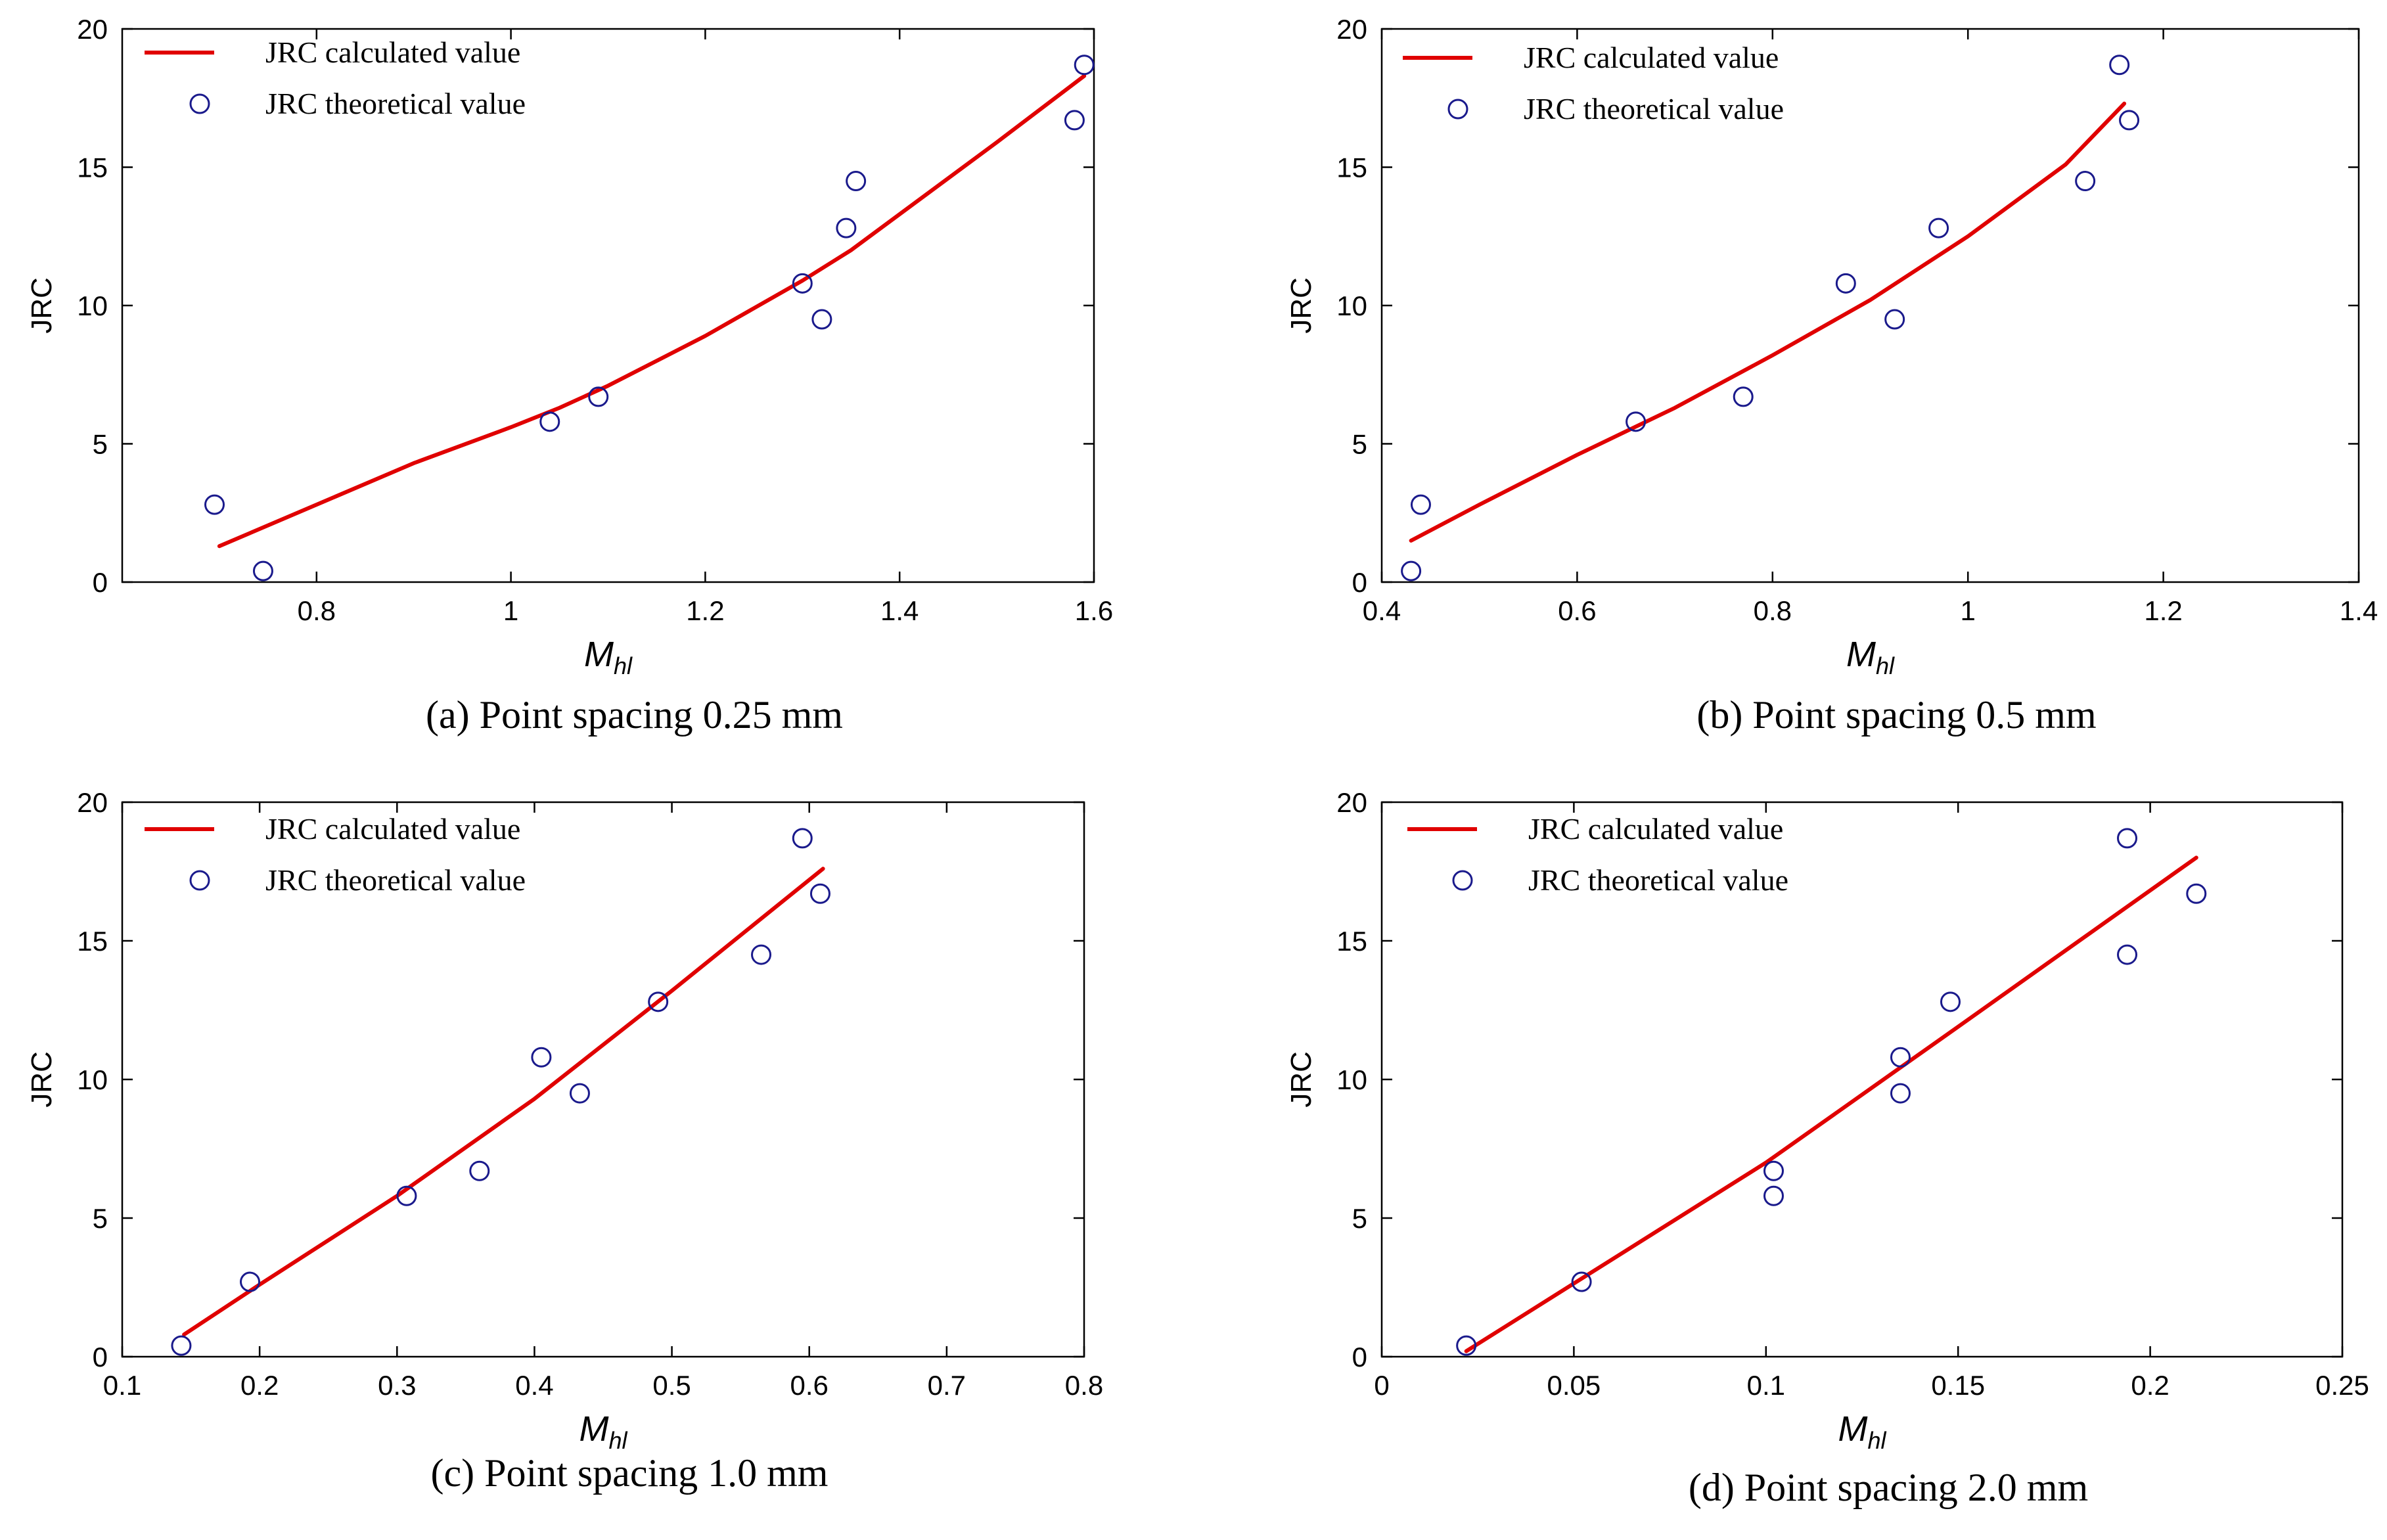 The height and width of the screenshot is (1540, 2387). What do you see at coordinates (2359, 611) in the screenshot?
I see `x-tick-label: 1.4` at bounding box center [2359, 611].